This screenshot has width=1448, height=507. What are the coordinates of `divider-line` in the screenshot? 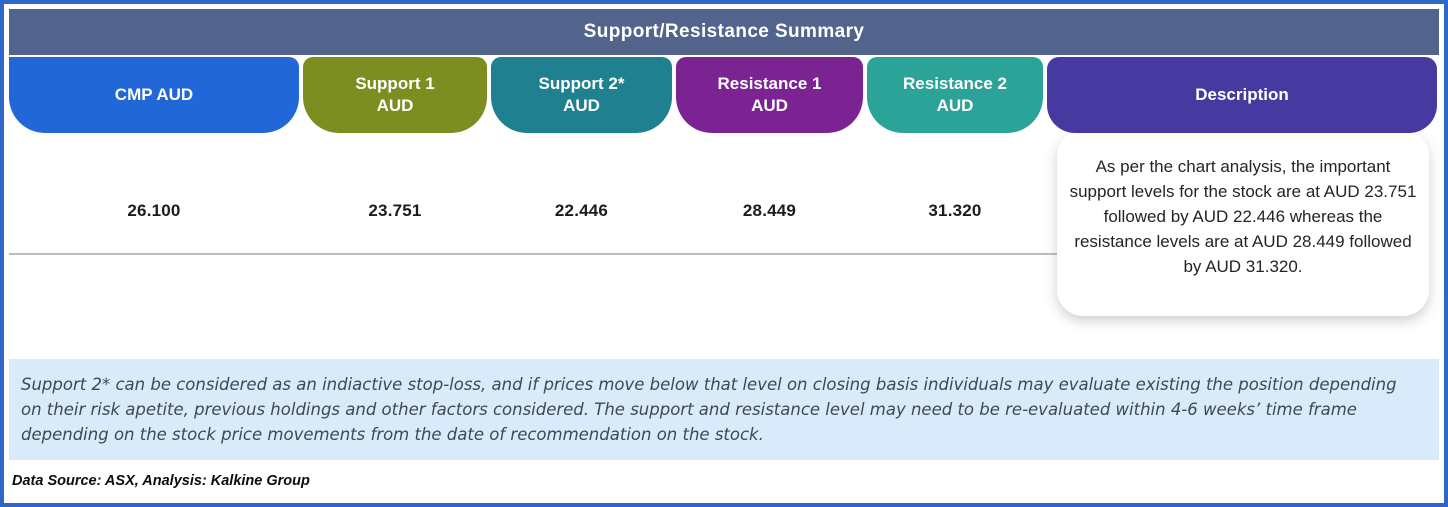 It's located at (540, 254).